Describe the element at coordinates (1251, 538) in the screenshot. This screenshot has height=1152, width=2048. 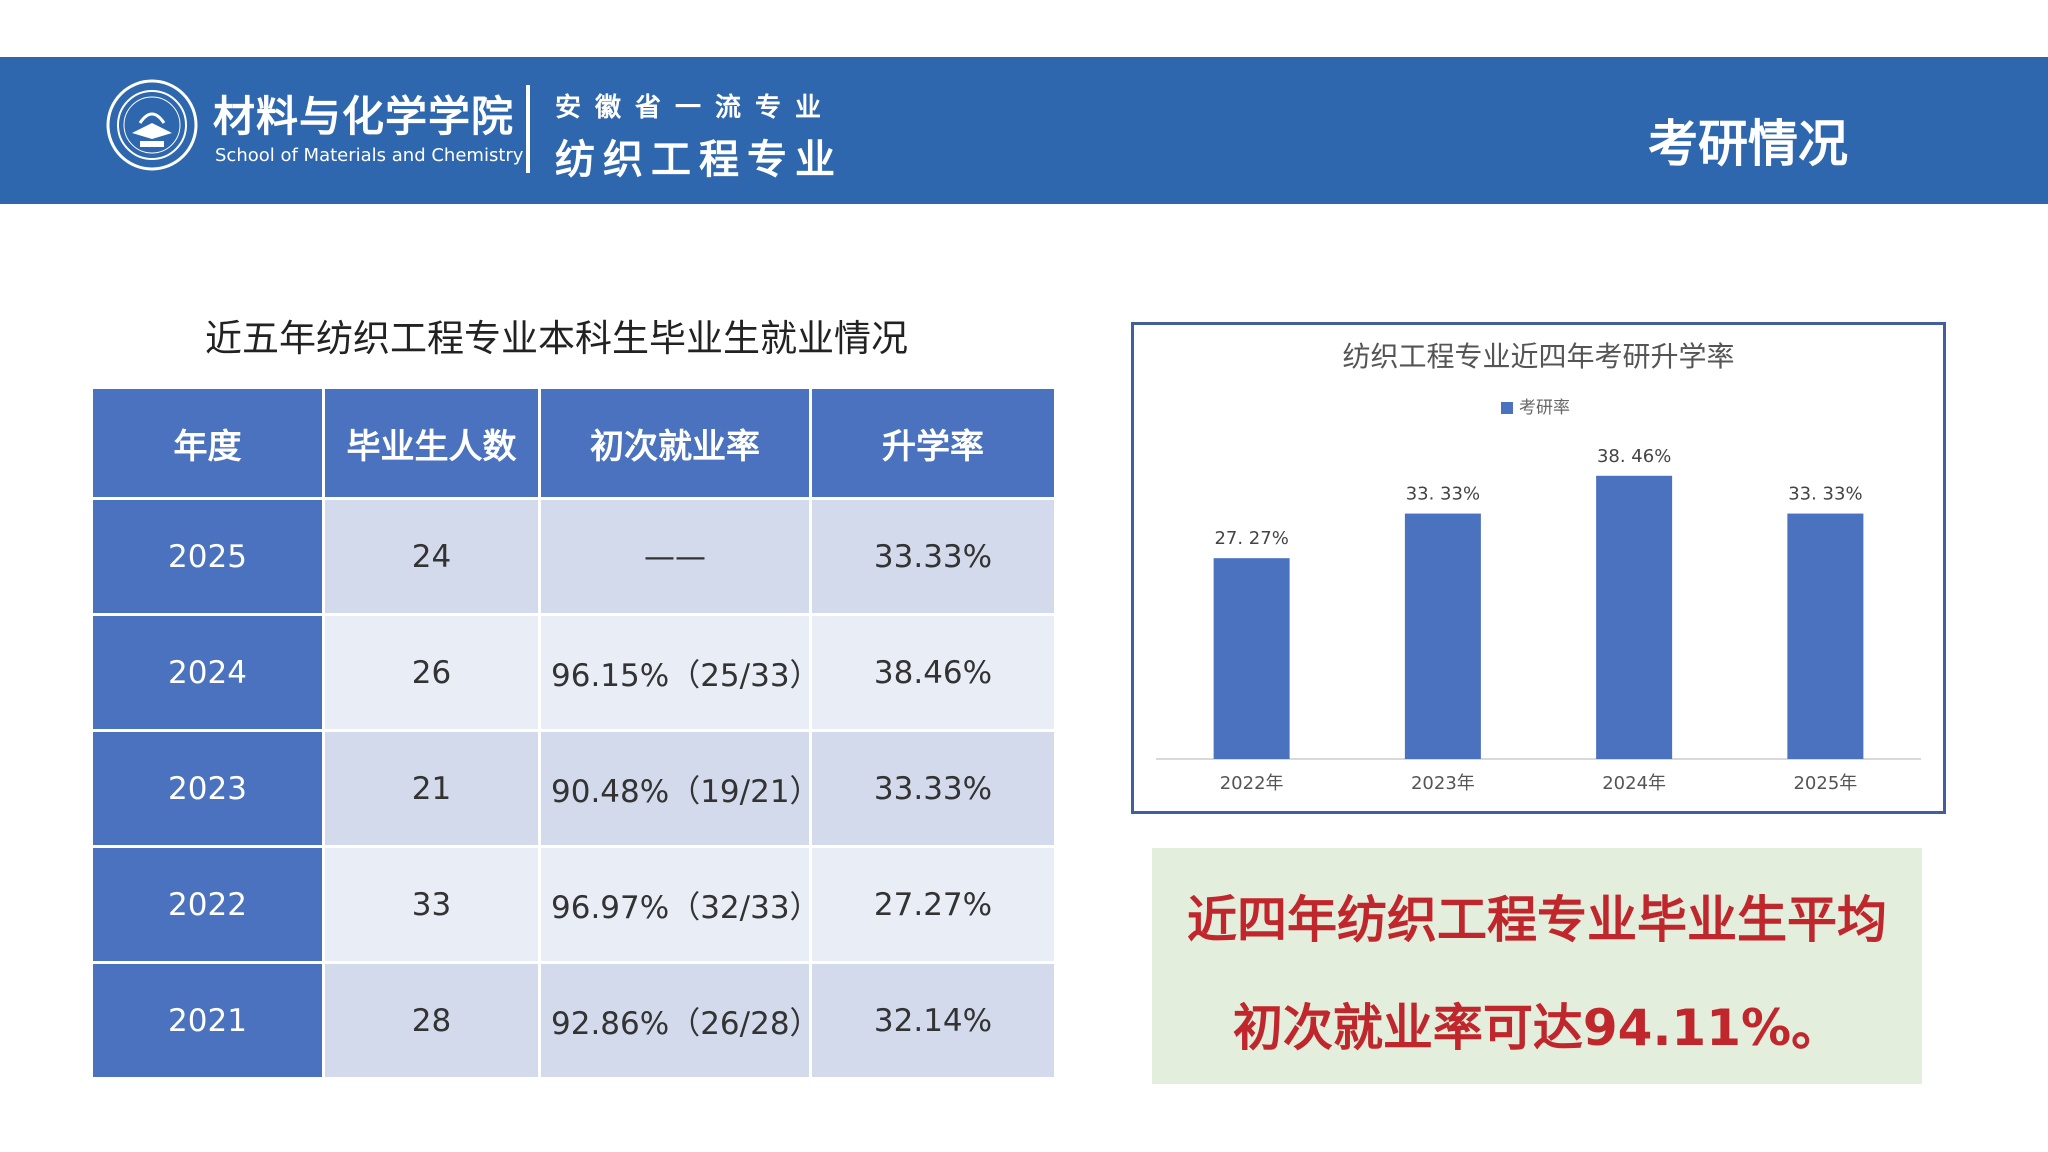
I see `data-label: 27. 27%` at that location.